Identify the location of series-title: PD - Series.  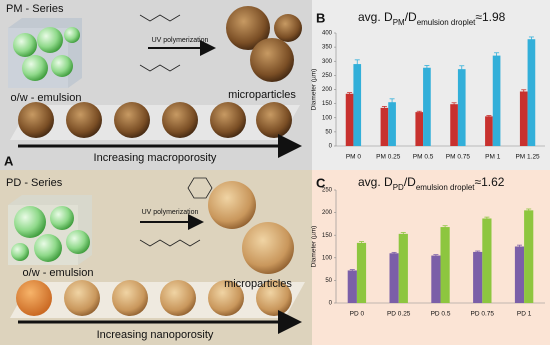
(34, 183).